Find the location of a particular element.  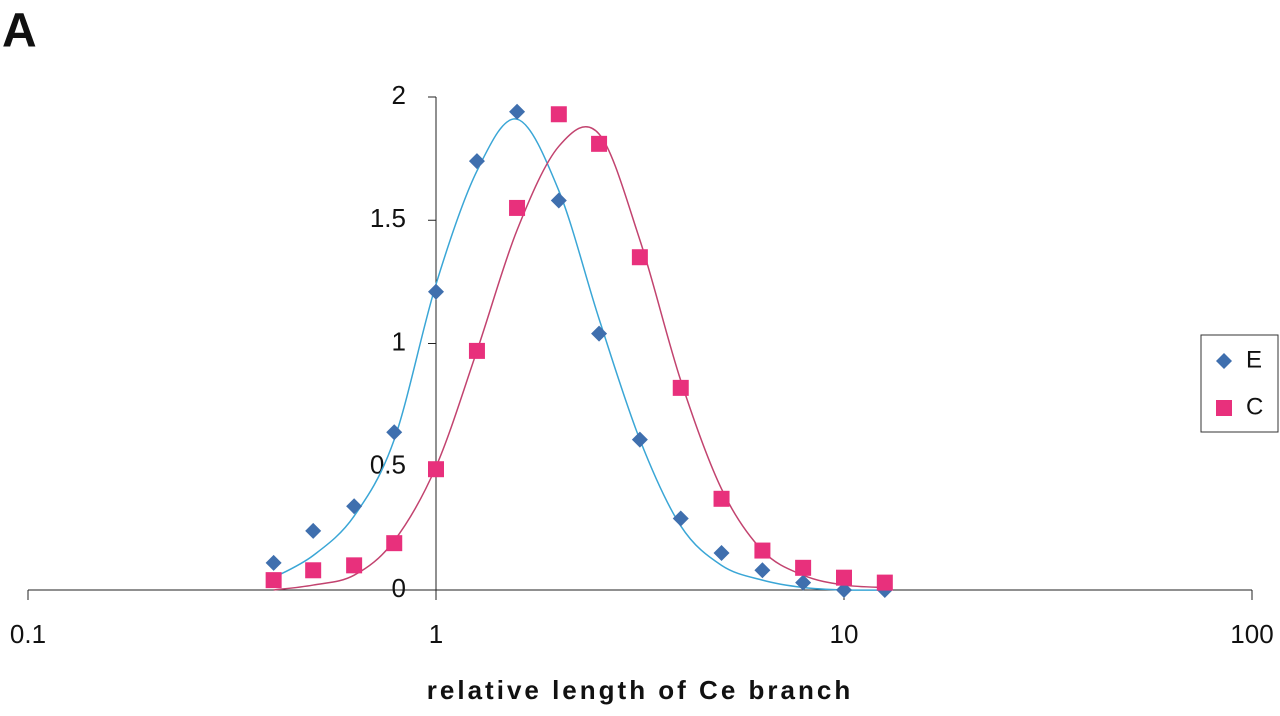

y-tick-label: 1.5 is located at coordinates (388, 218).